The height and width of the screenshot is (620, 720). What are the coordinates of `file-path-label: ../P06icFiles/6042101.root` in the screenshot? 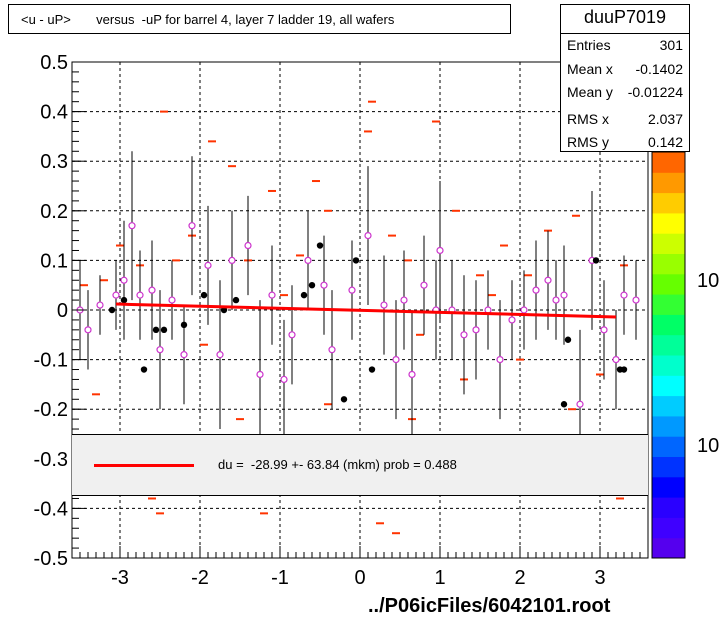 It's located at (489, 606).